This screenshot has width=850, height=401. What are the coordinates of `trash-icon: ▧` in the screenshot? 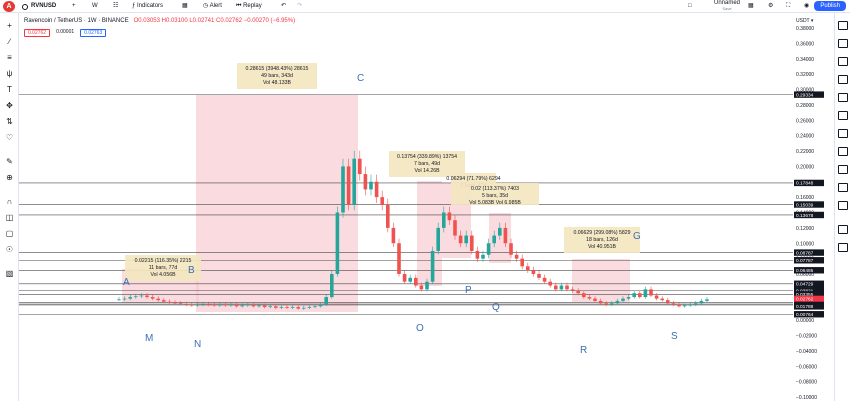 It's located at (9, 273).